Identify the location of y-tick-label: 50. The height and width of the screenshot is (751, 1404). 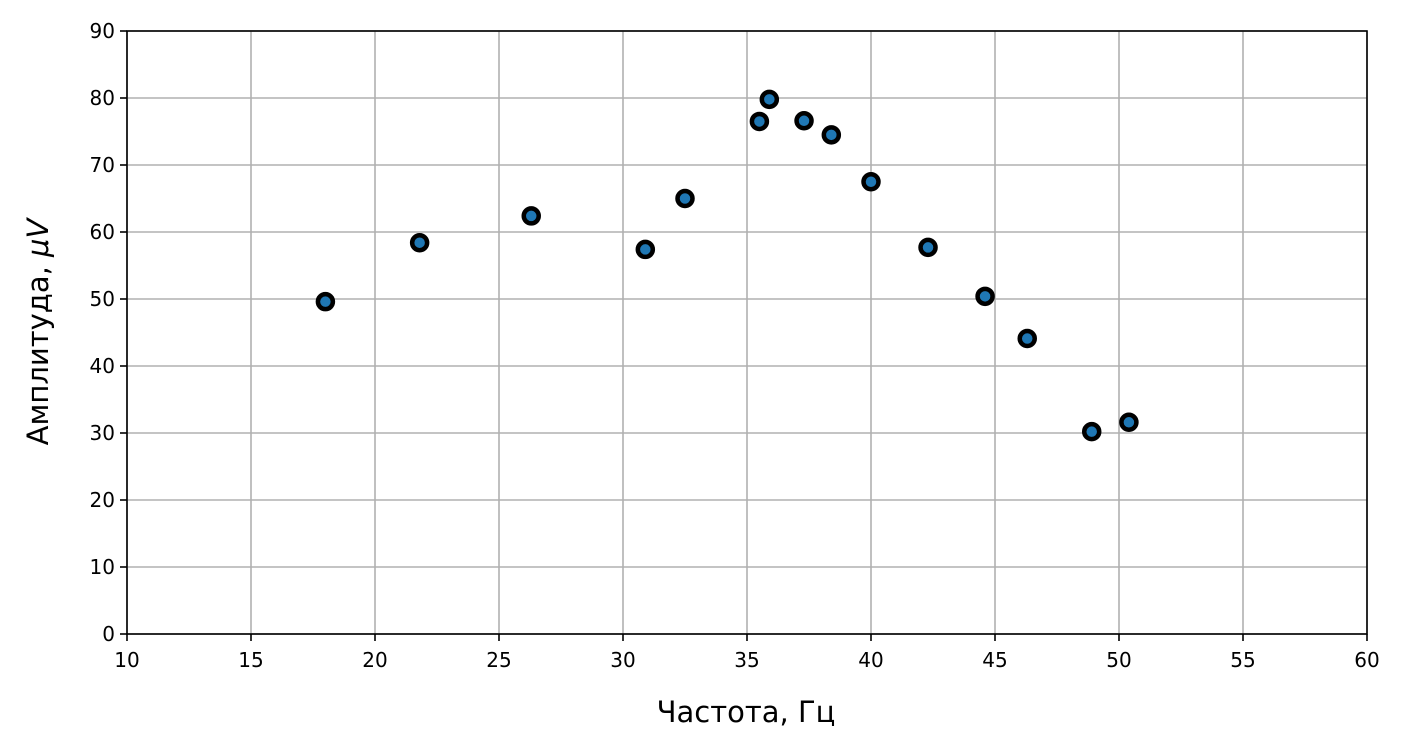
(102, 299).